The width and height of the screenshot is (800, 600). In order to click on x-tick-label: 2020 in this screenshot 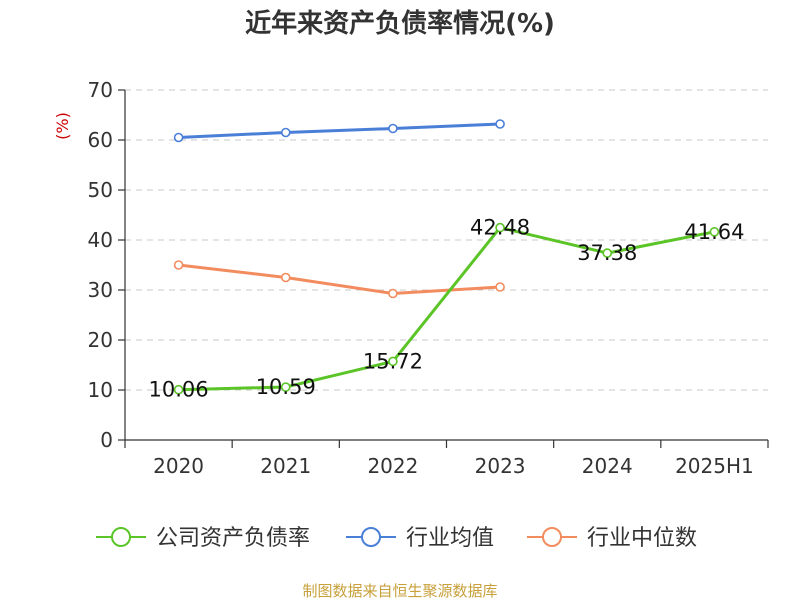, I will do `click(178, 466)`.